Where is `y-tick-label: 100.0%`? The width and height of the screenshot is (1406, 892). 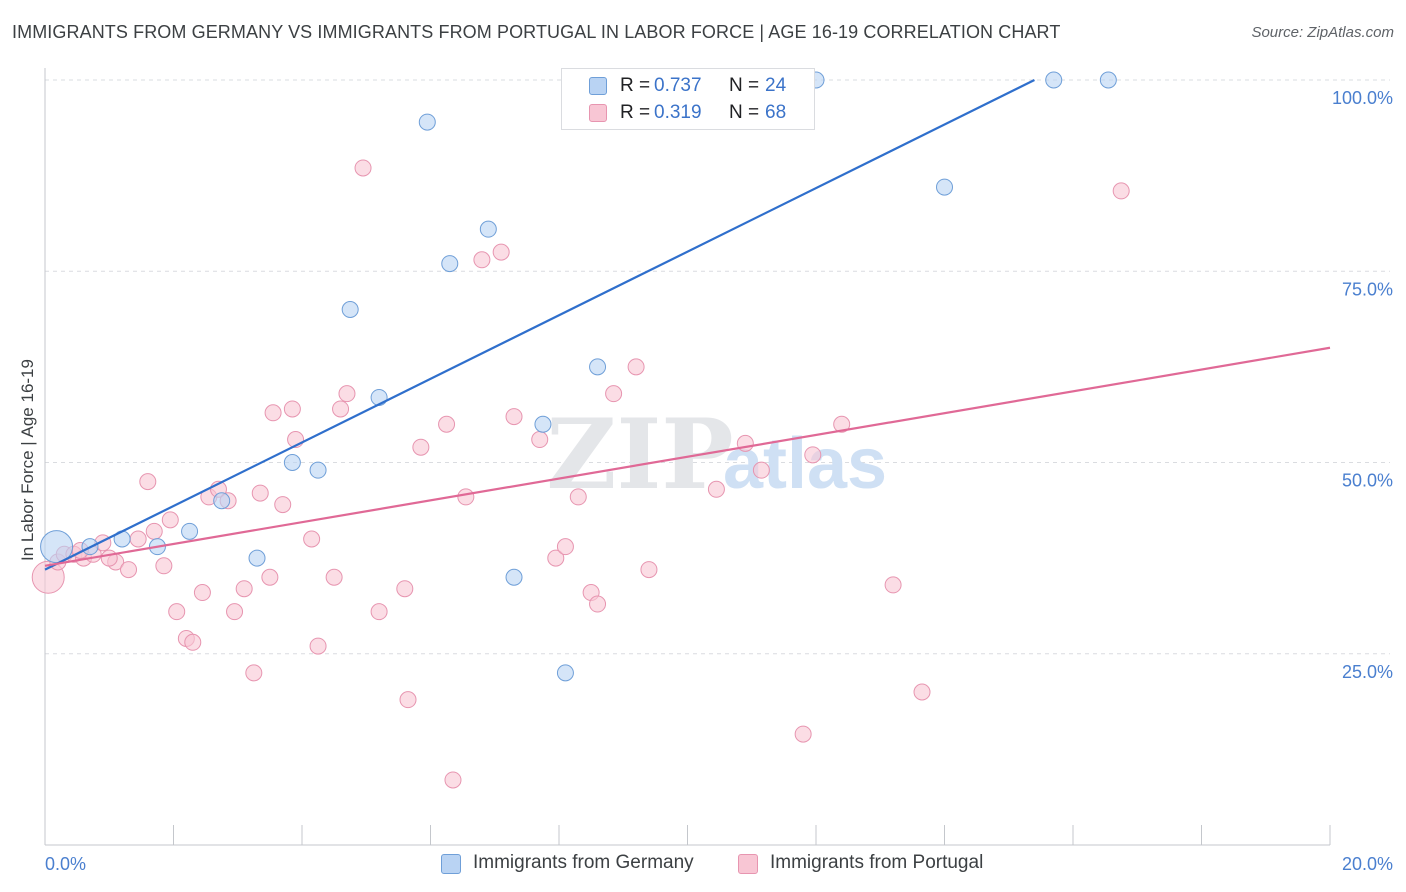
y-tick-label: 100.0% is located at coordinates (1362, 98).